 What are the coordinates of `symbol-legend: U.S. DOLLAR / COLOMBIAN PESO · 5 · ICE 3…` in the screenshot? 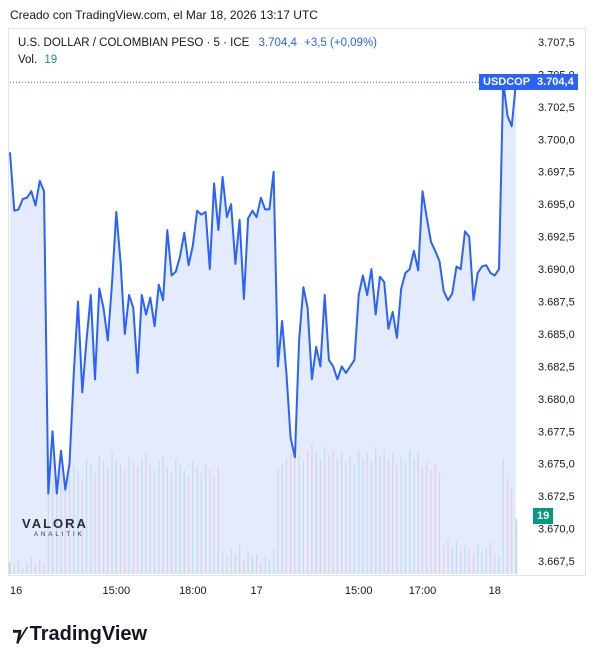 It's located at (197, 52).